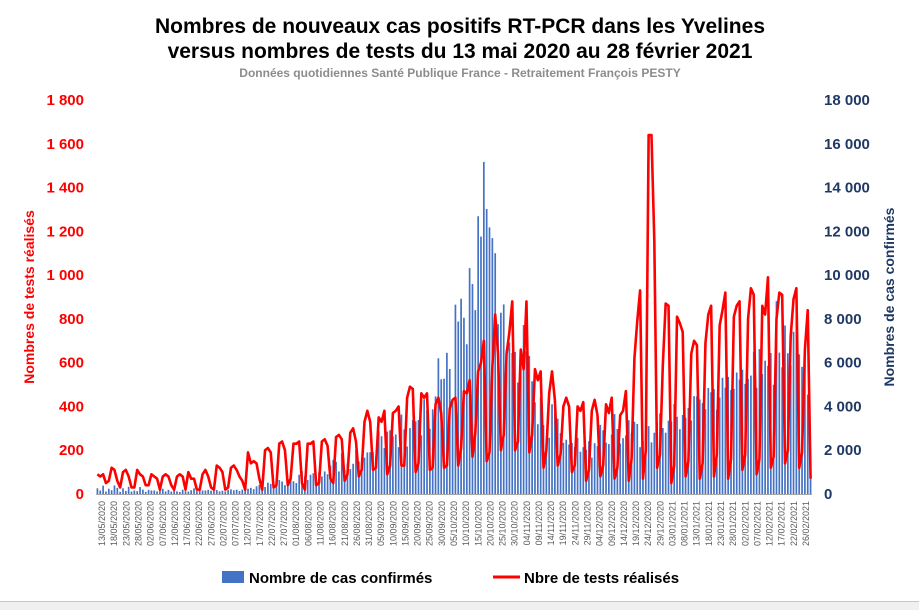 This screenshot has width=919, height=610. Describe the element at coordinates (211, 523) in the screenshot. I see `x-tick-label: 27/06/2020` at that location.